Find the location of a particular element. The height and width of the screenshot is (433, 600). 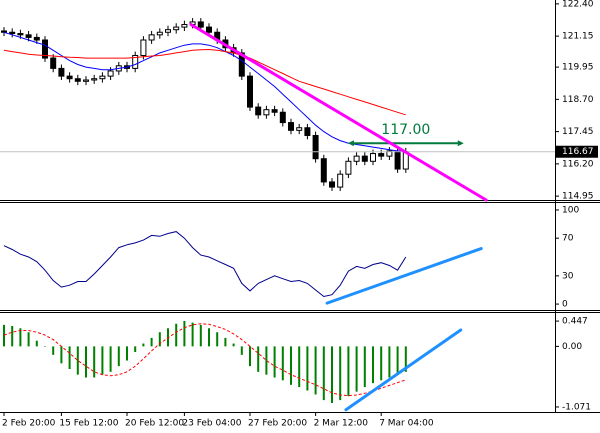

y-tick-label: 117.45 is located at coordinates (578, 132).